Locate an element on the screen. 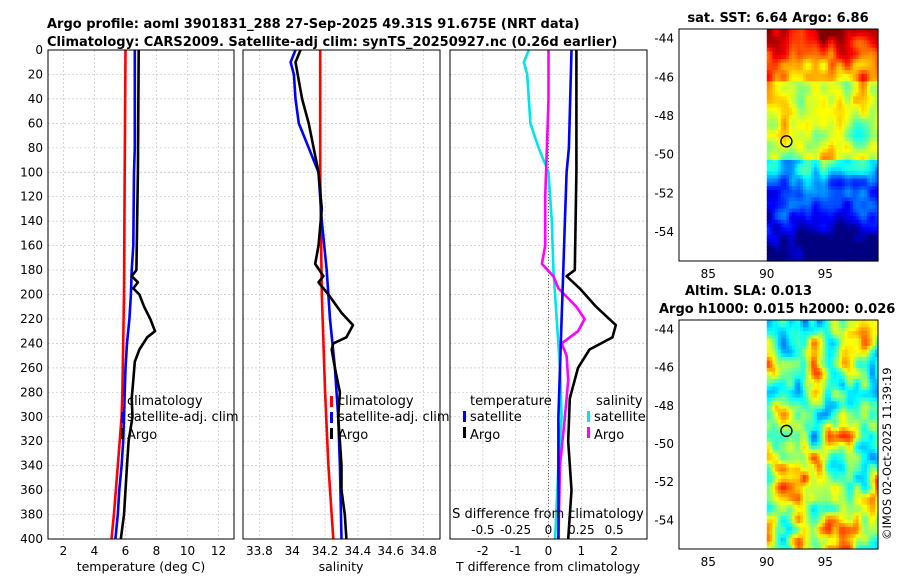  legend-climatology-label: climatology is located at coordinates (376, 401).